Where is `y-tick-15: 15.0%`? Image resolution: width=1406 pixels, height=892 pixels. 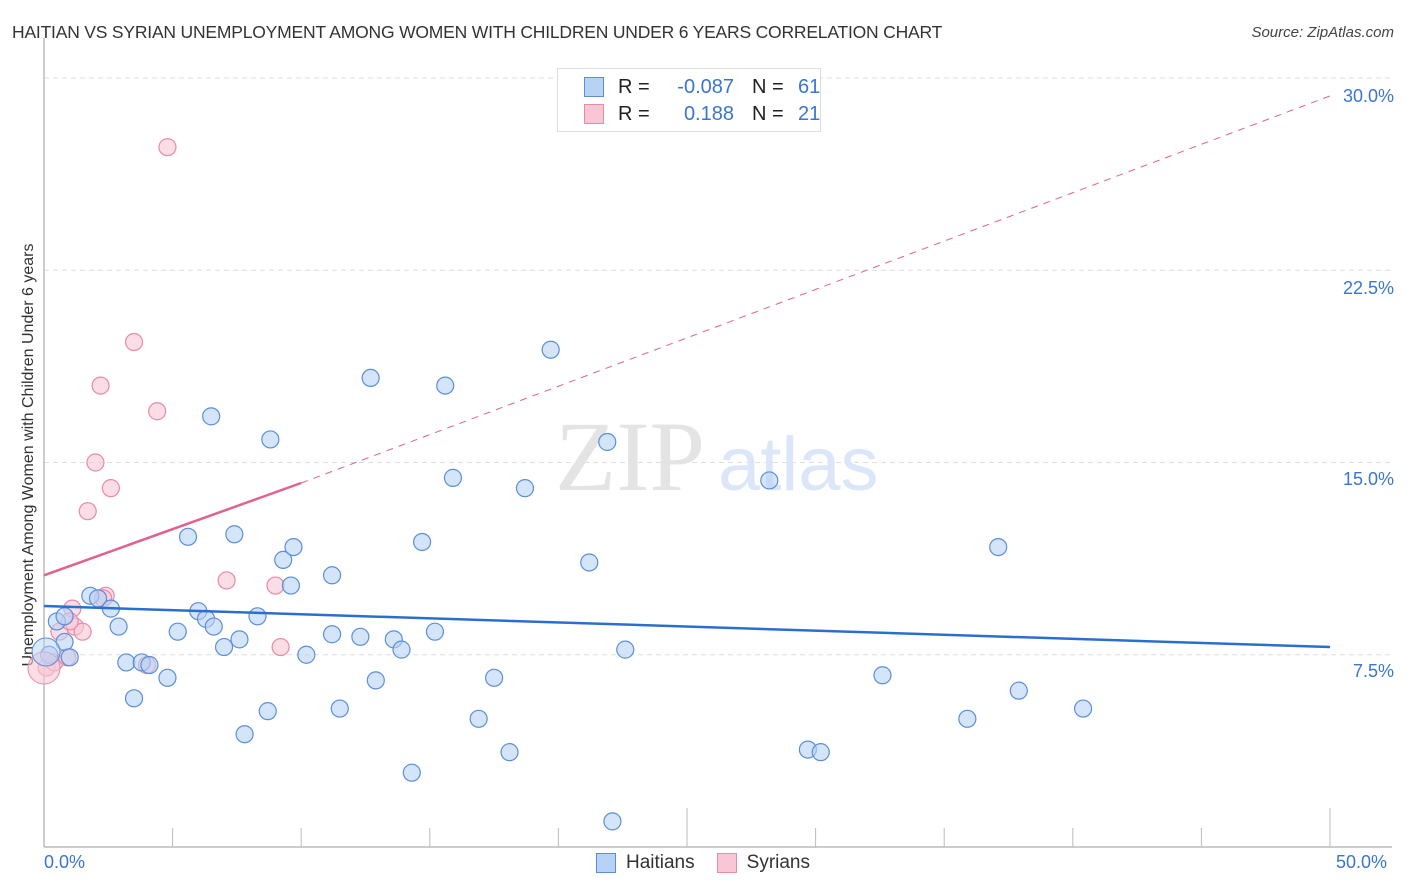
y-tick-15: 15.0% is located at coordinates (1368, 479).